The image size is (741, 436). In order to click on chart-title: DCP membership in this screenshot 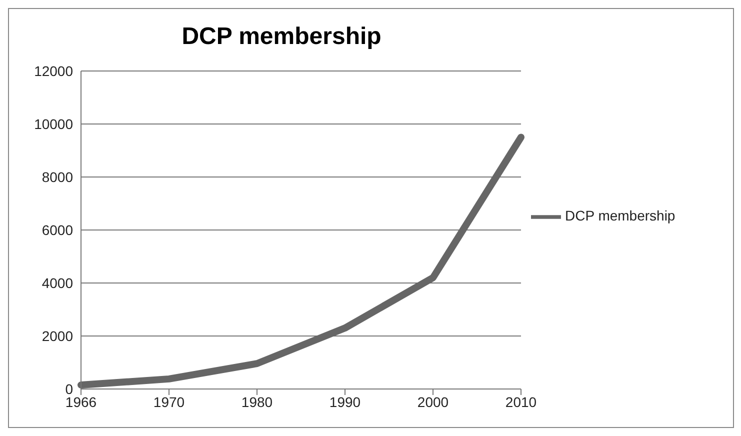, I will do `click(281, 37)`.